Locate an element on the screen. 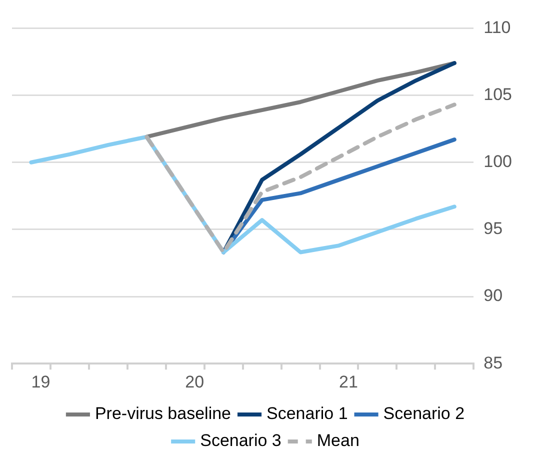 This screenshot has height=468, width=534. legend-label: Scenario 2 is located at coordinates (424, 414).